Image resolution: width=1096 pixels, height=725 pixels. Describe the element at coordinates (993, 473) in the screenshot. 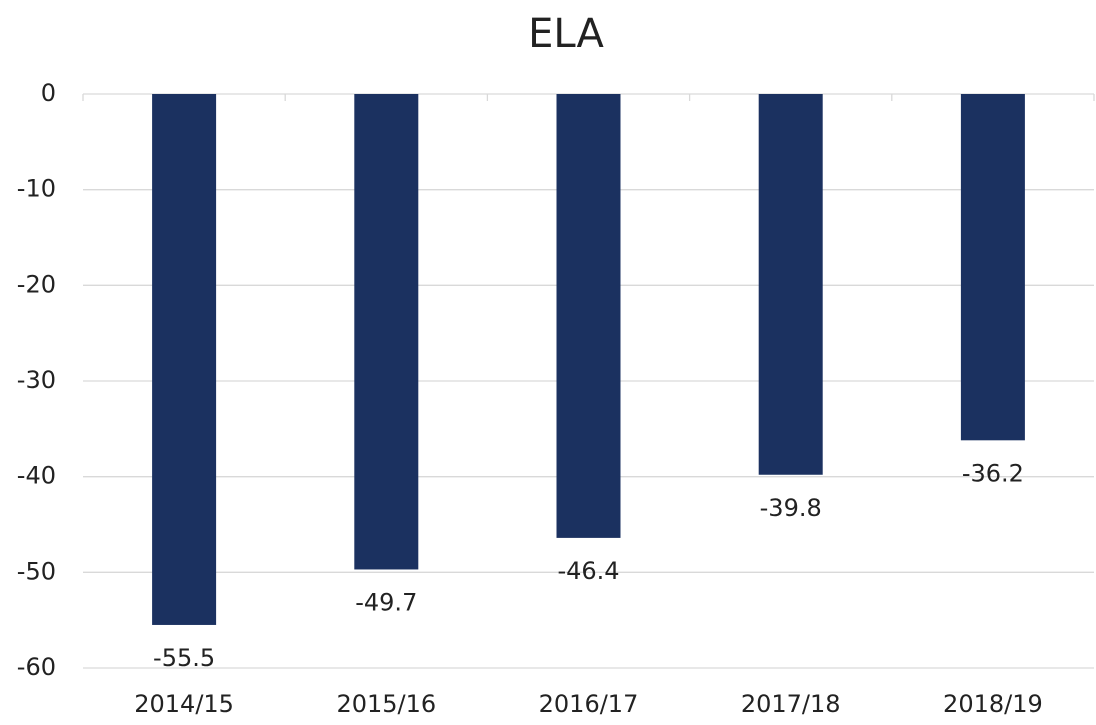

I see `data-label: -36.2` at that location.